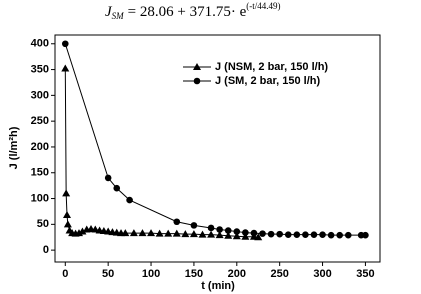  Describe the element at coordinates (109, 12) in the screenshot. I see `title-main: J` at that location.